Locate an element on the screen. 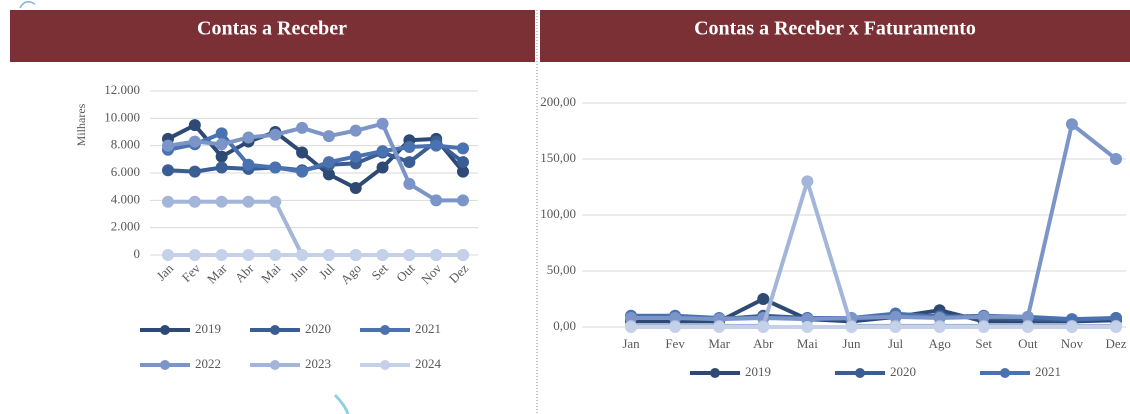 The width and height of the screenshot is (1130, 414). x-tick-label: Abr is located at coordinates (244, 272).